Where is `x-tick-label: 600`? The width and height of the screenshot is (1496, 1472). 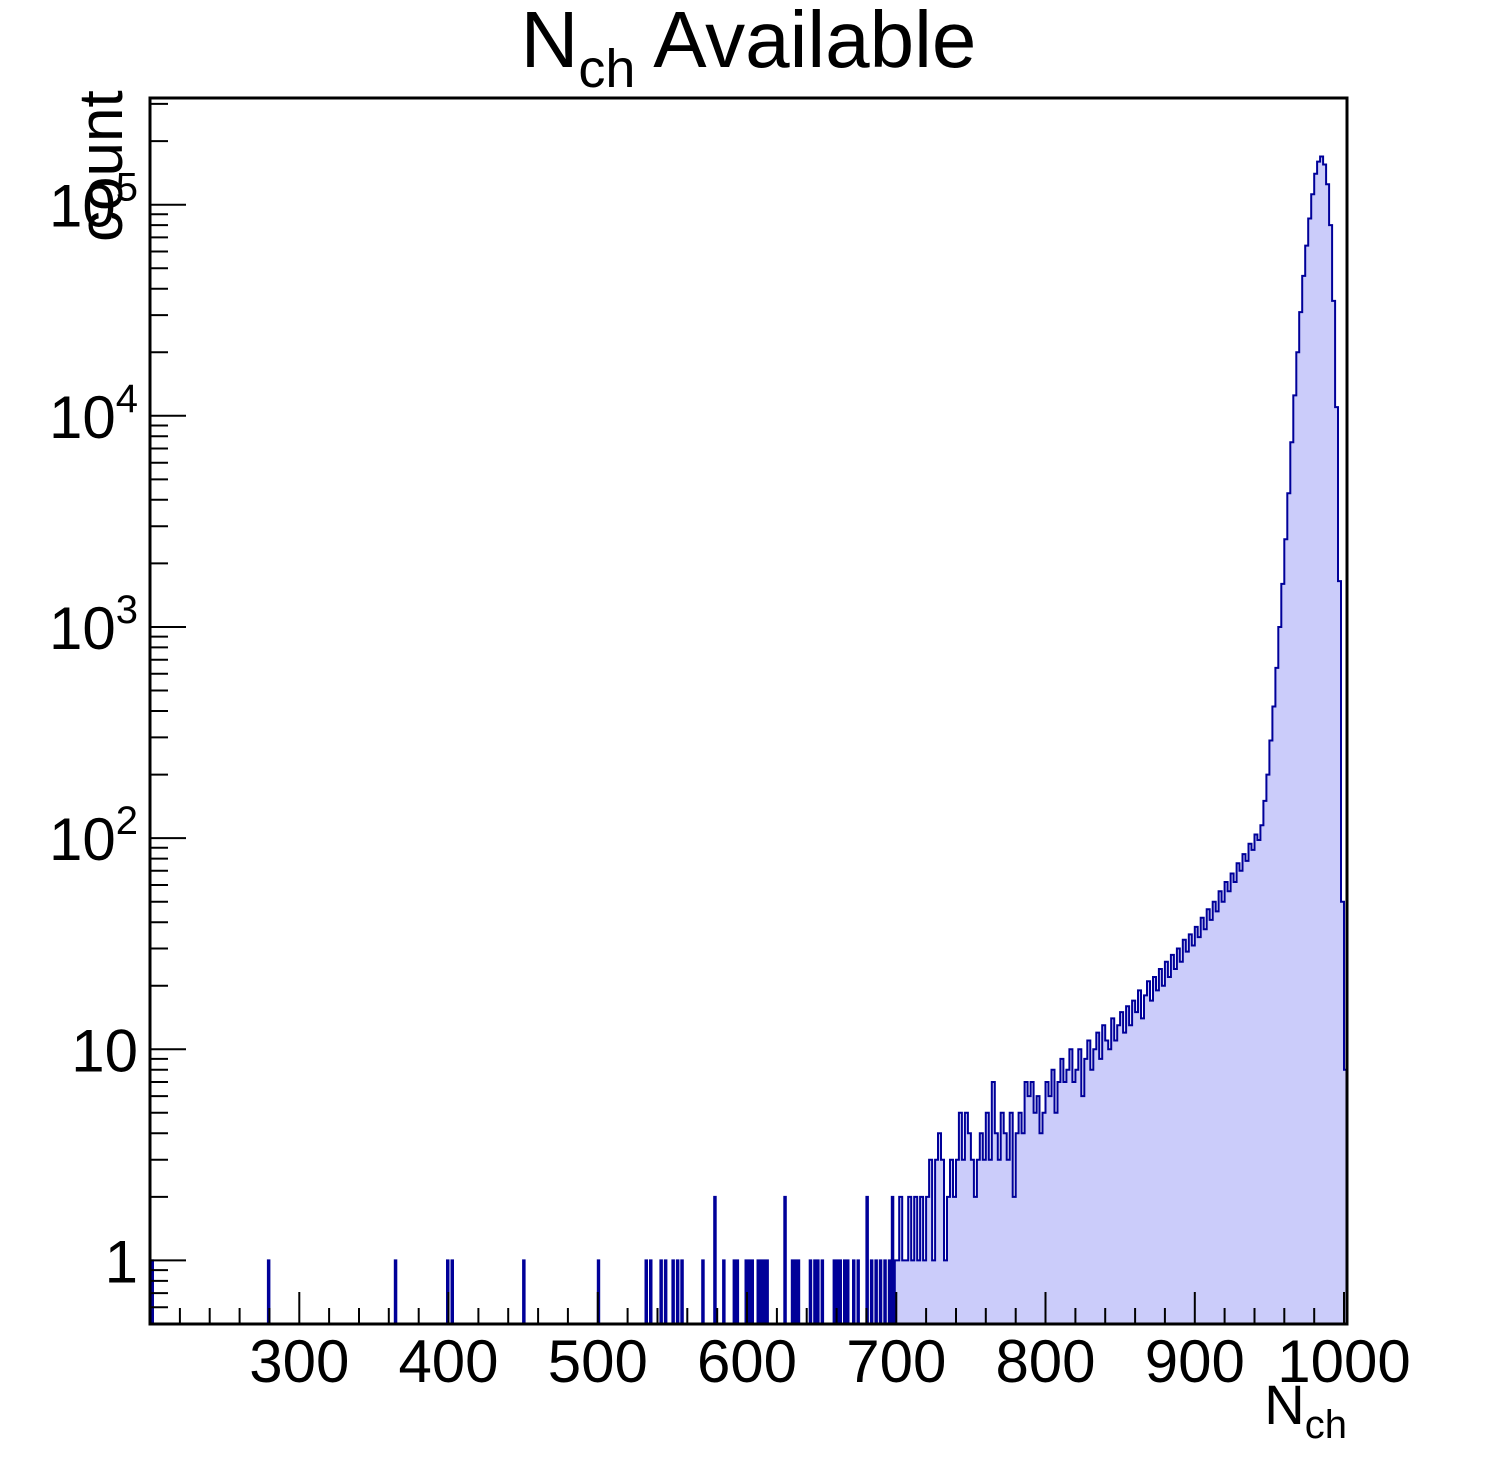
x-tick-label: 600 is located at coordinates (747, 1361).